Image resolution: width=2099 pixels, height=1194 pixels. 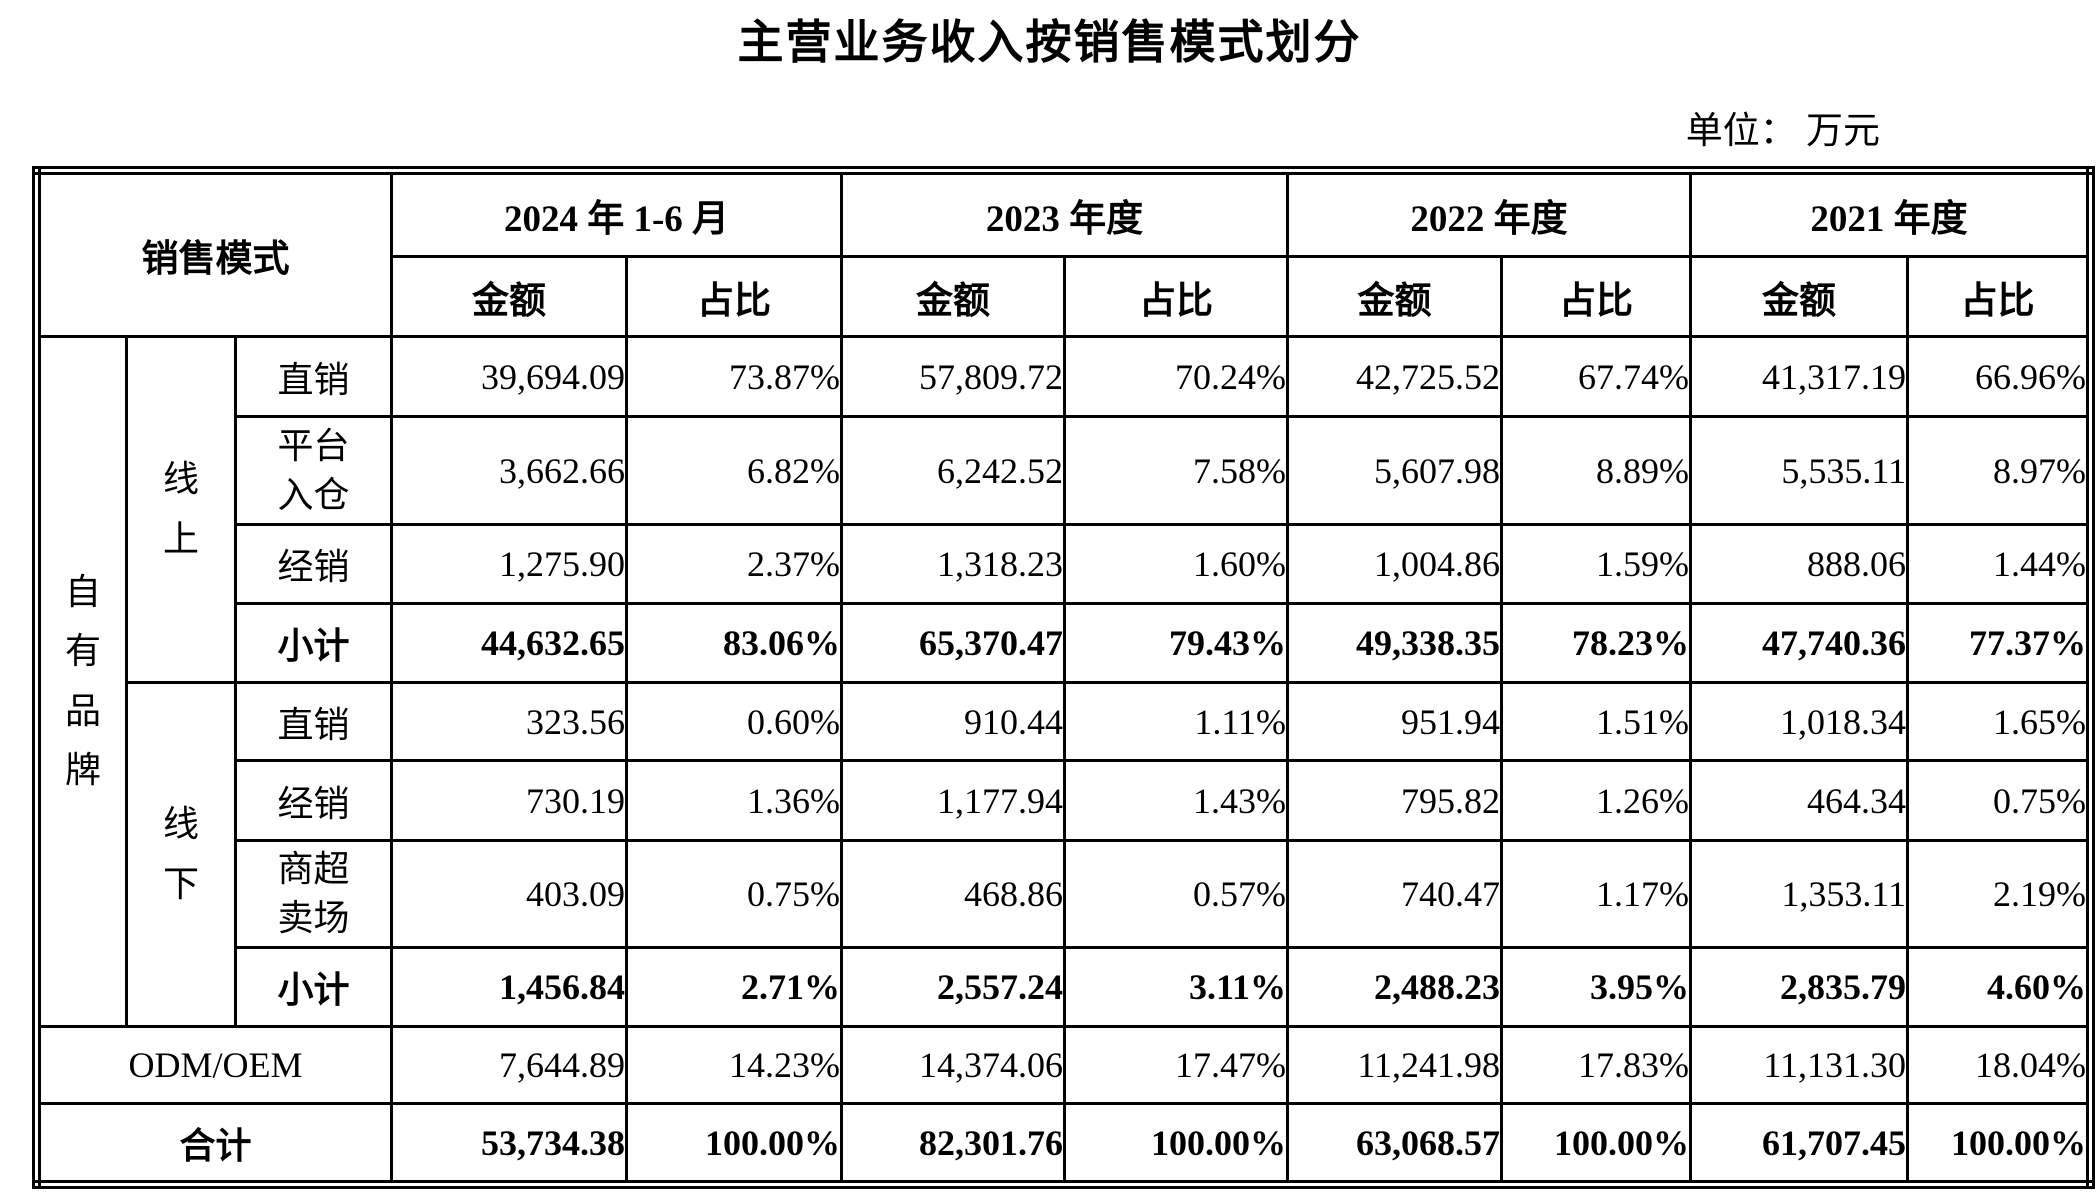 What do you see at coordinates (214, 253) in the screenshot?
I see `sales-mode-header: 销售模式` at bounding box center [214, 253].